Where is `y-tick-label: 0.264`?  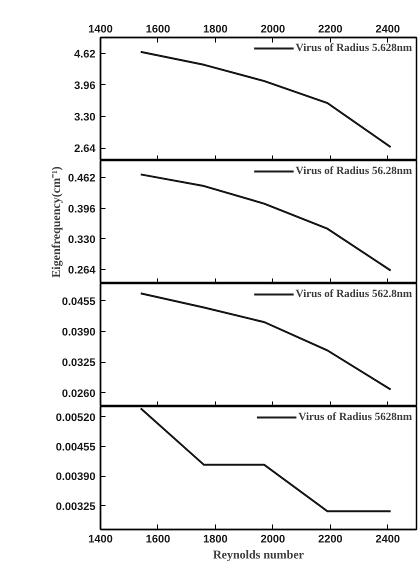 y-tick-label: 0.264 is located at coordinates (82, 270).